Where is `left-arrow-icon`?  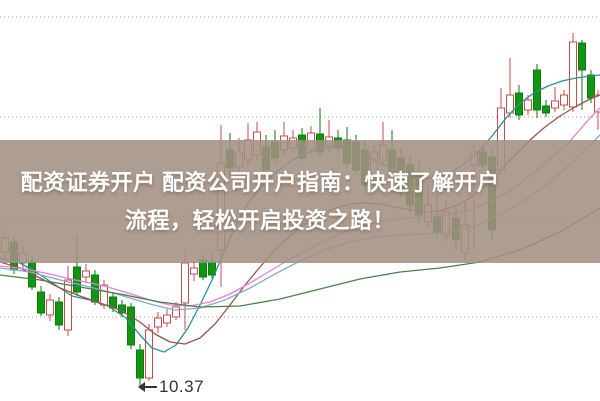
left-arrow-icon is located at coordinates (147, 387).